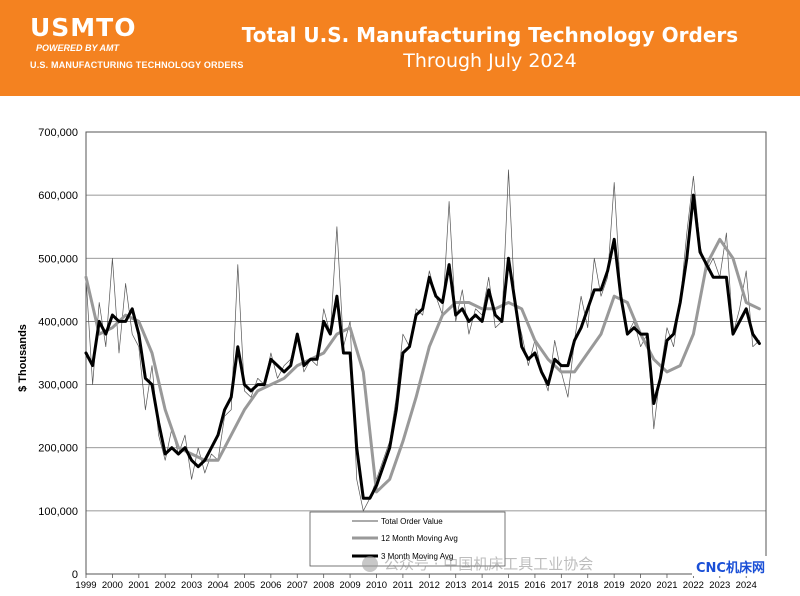  I want to click on y-tick-label: 0, so click(75, 575).